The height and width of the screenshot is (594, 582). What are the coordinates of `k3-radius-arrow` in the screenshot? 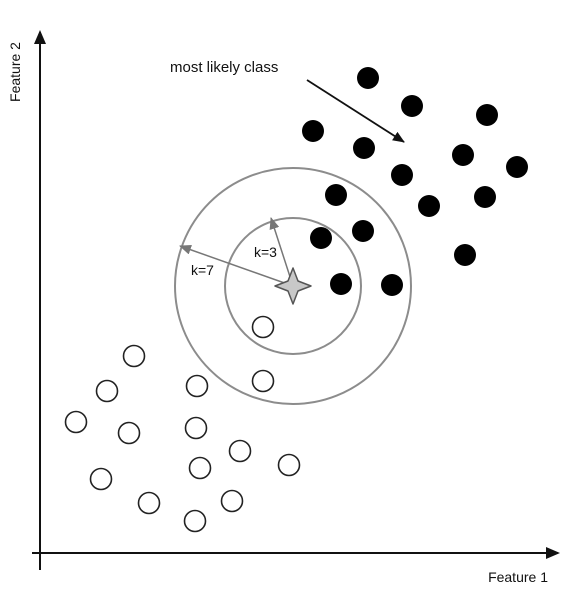 It's located at (281, 252).